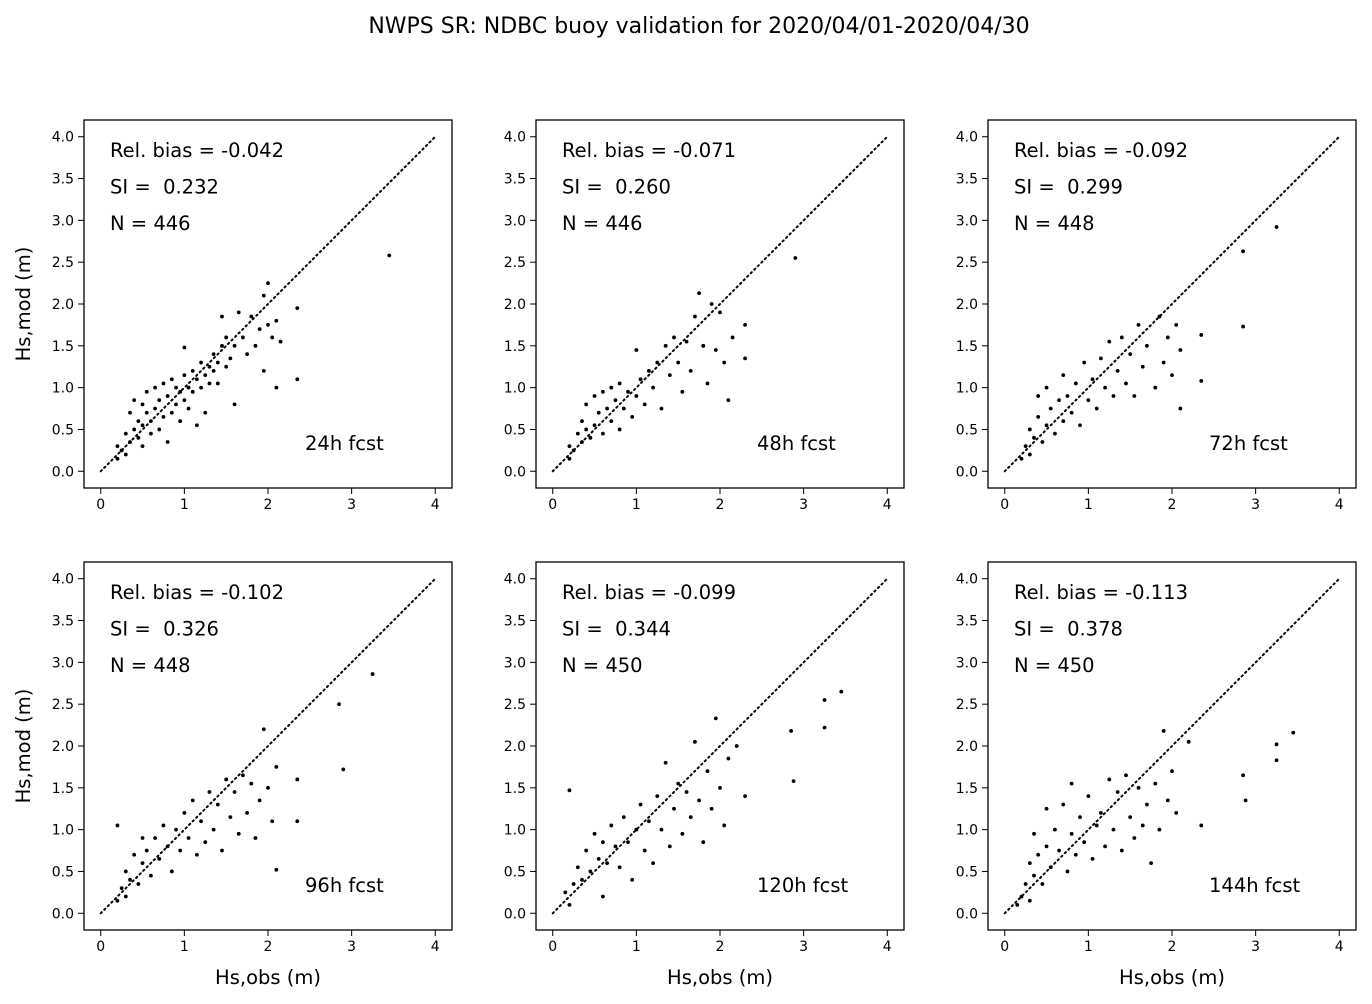 The width and height of the screenshot is (1372, 1004). I want to click on y-tick-label: 0.5, so click(63, 872).